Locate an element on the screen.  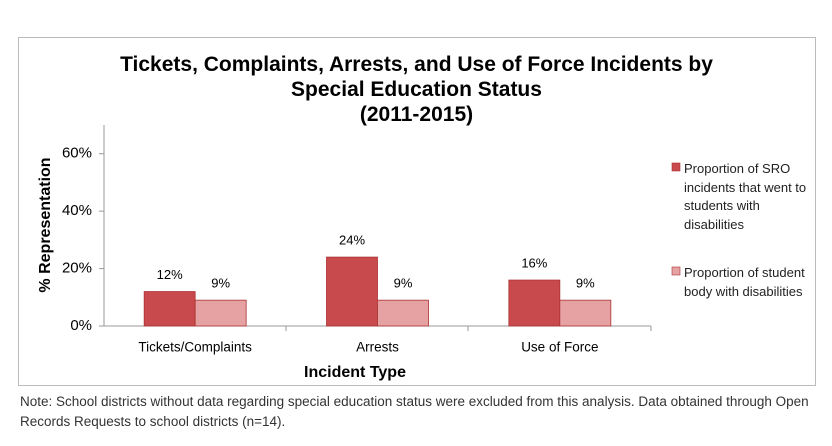
x-tick-label: Arrests is located at coordinates (377, 347).